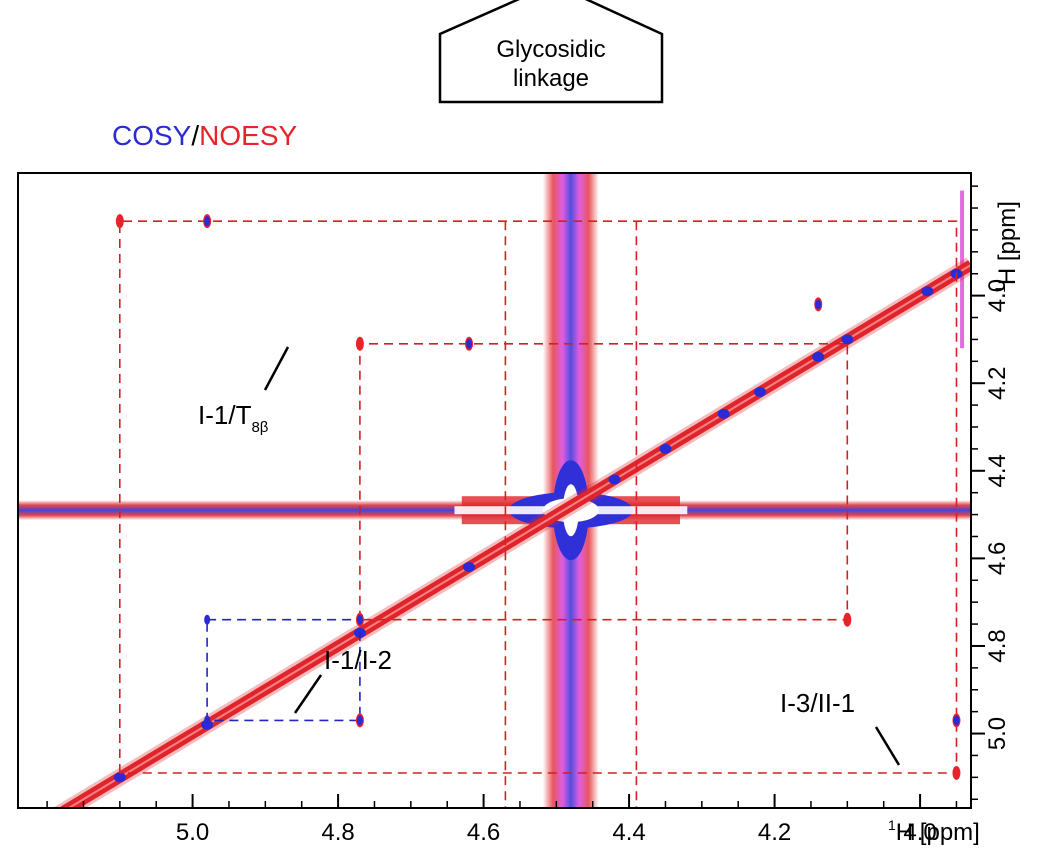 This screenshot has height=849, width=1043. Describe the element at coordinates (502, 820) in the screenshot. I see `x-axis: 5.0 4.8 4.6 4.4 4.2 4.0` at that location.